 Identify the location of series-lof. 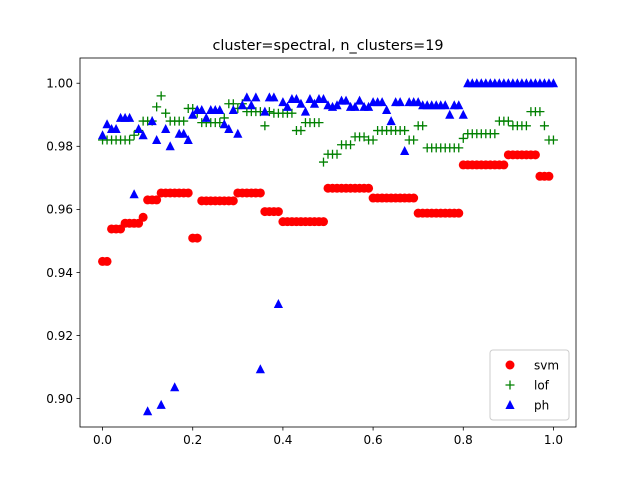
(328, 129).